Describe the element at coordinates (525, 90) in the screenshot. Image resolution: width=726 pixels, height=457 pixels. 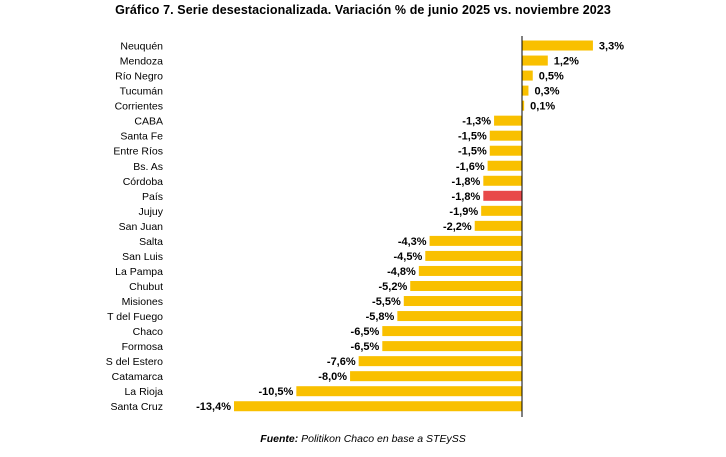
I see `bar-tucuman` at that location.